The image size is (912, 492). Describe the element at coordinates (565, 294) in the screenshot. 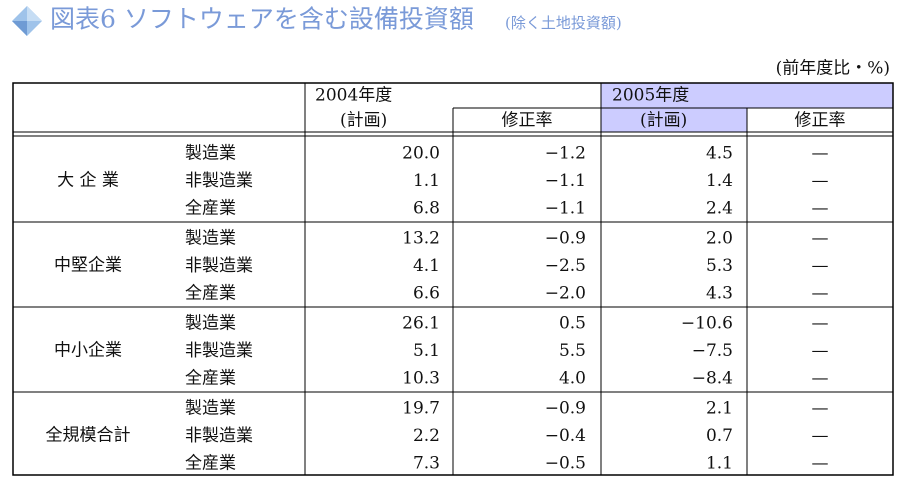

I see `cell: −2.0` at that location.